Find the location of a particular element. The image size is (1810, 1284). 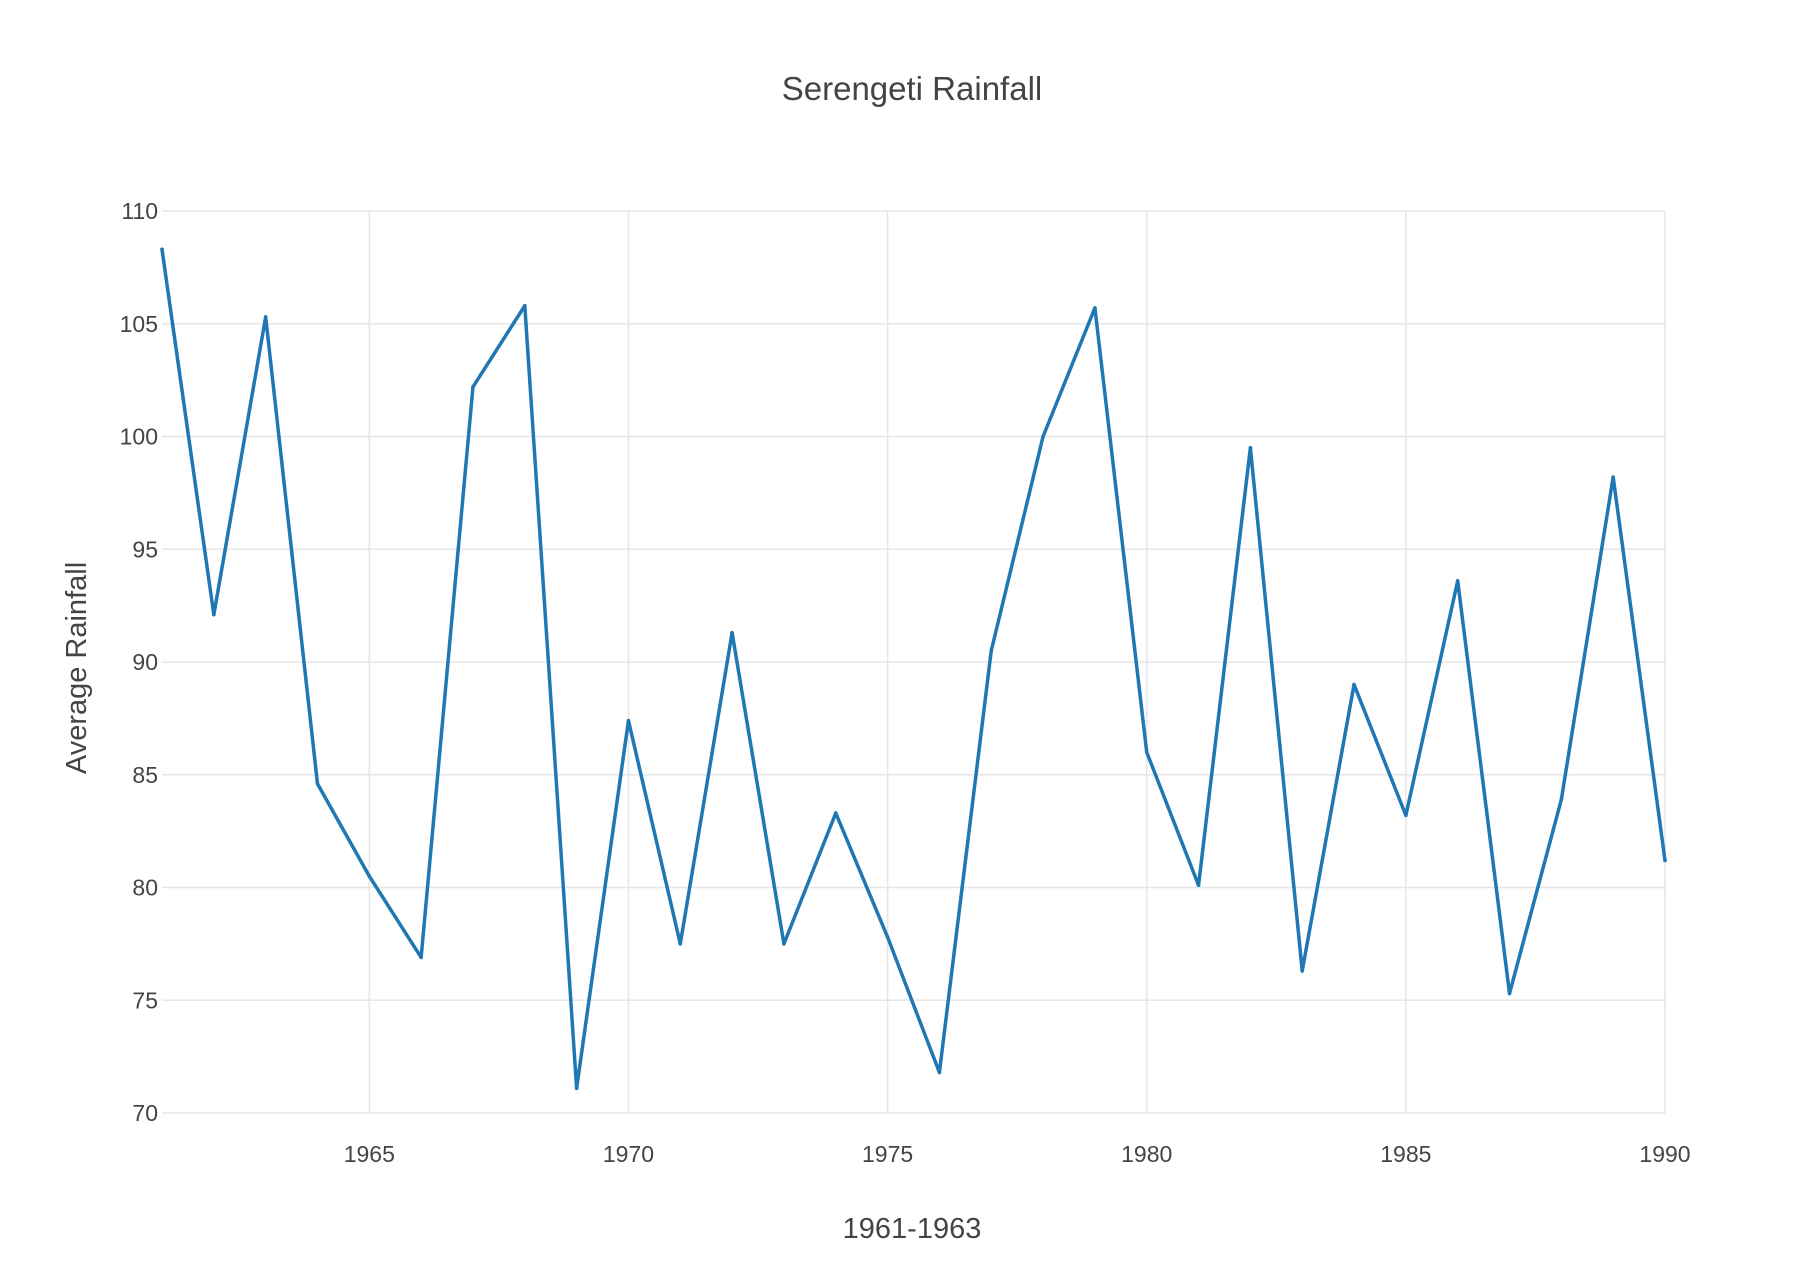

y-tick-label: 75 is located at coordinates (145, 1000).